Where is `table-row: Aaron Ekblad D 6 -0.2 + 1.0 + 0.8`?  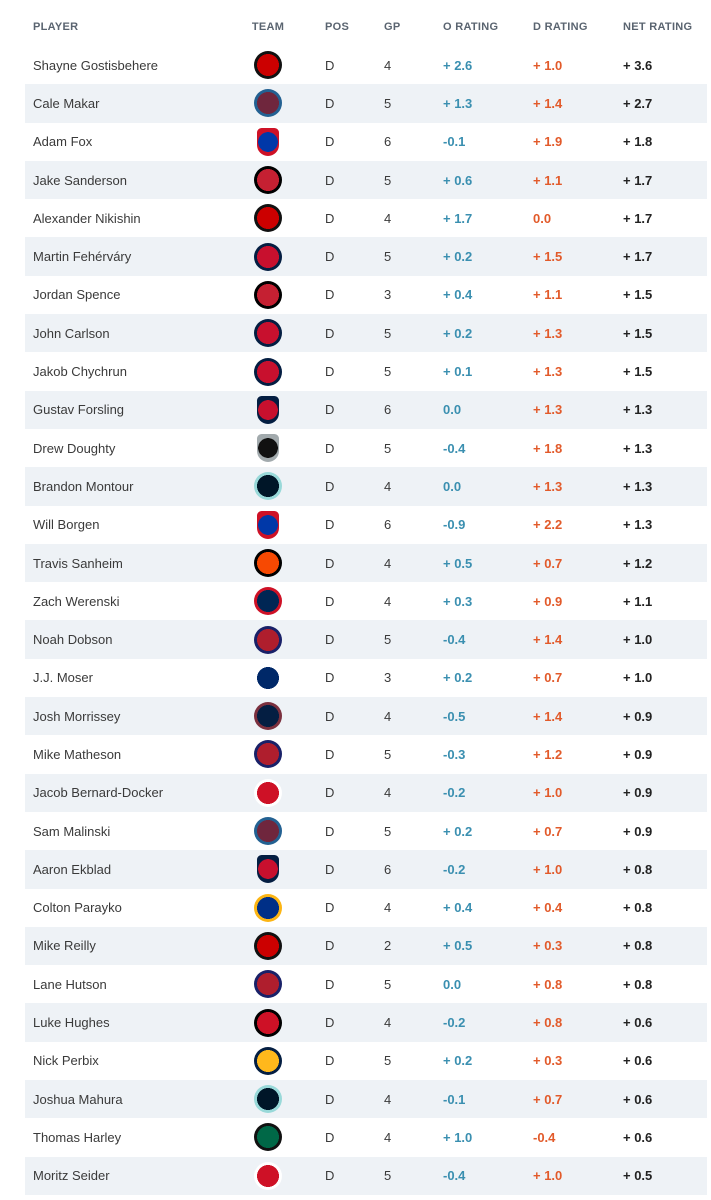
table-row: Aaron Ekblad D 6 -0.2 + 1.0 + 0.8 is located at coordinates (366, 869).